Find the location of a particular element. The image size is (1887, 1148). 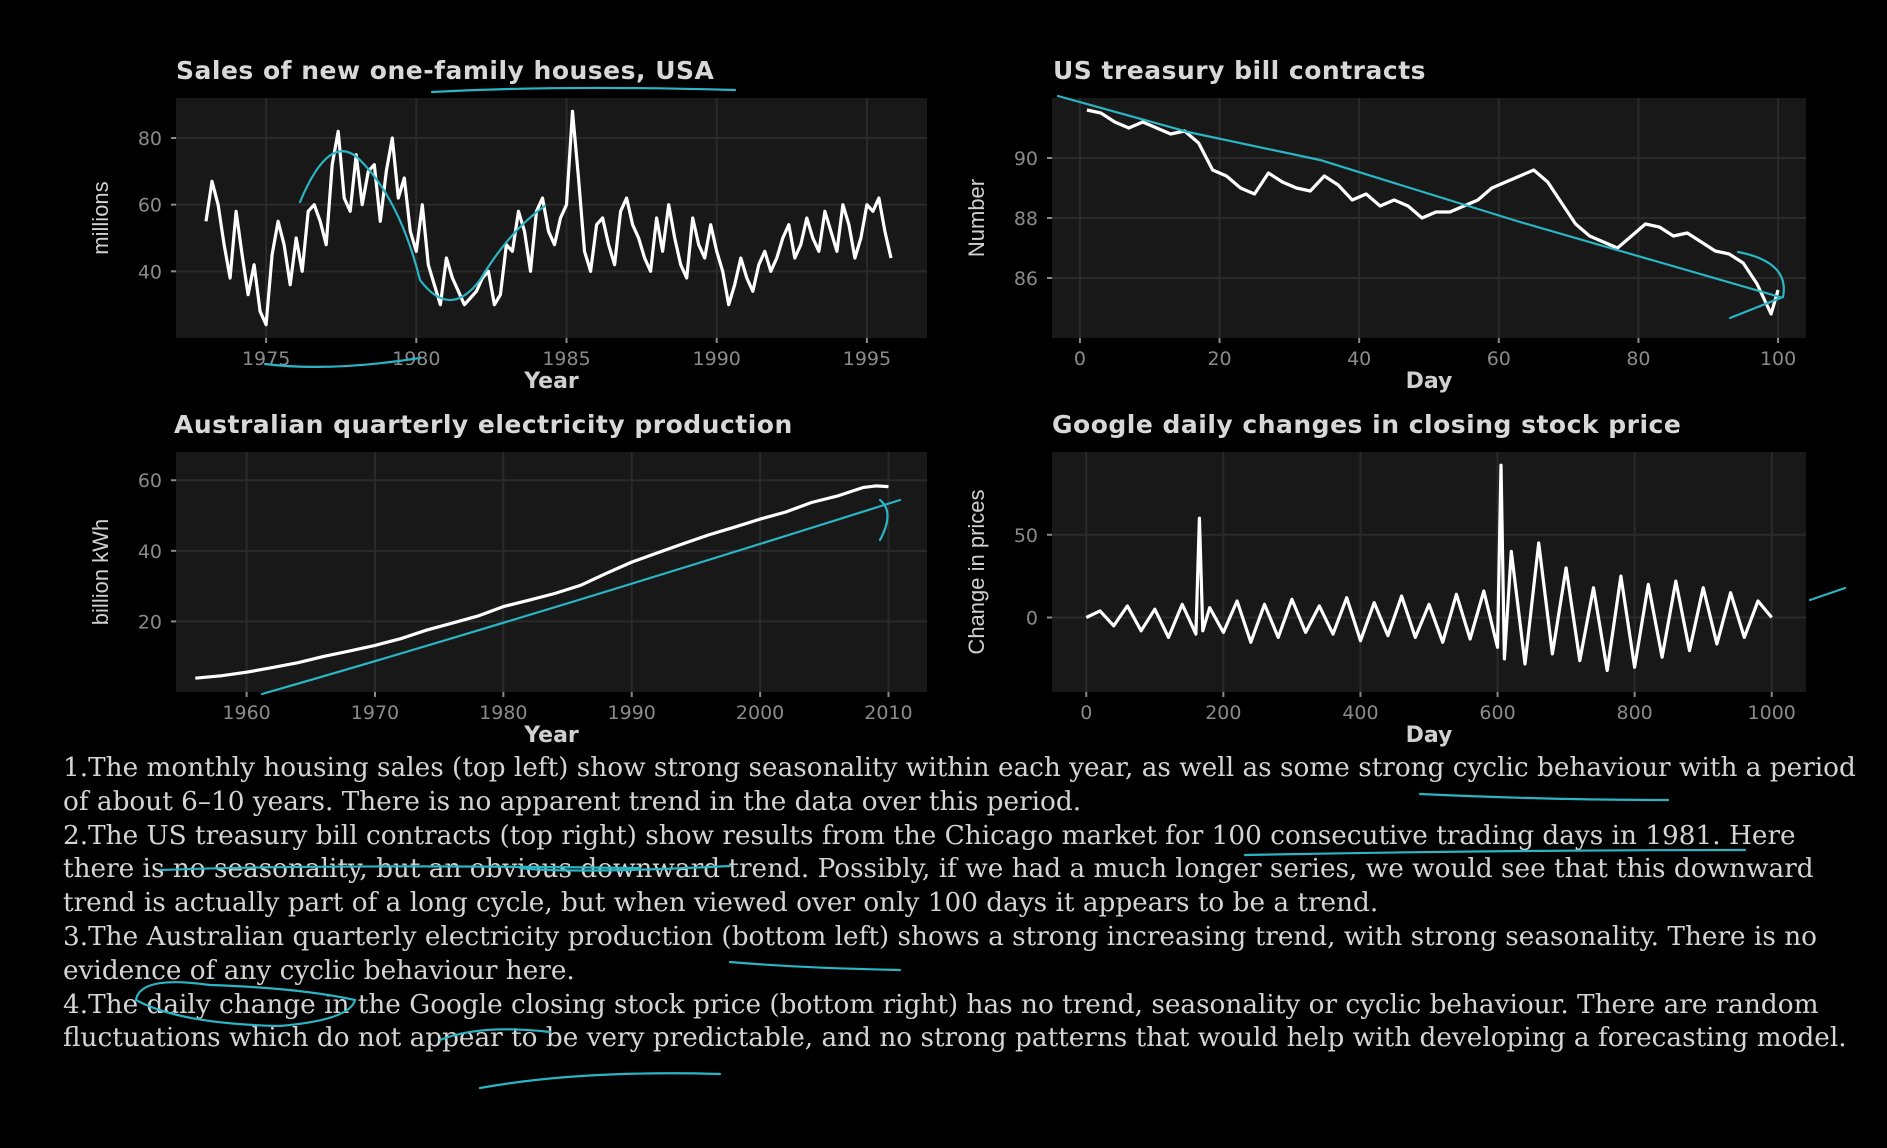

chart-title: US treasury bill contracts is located at coordinates (1240, 70).